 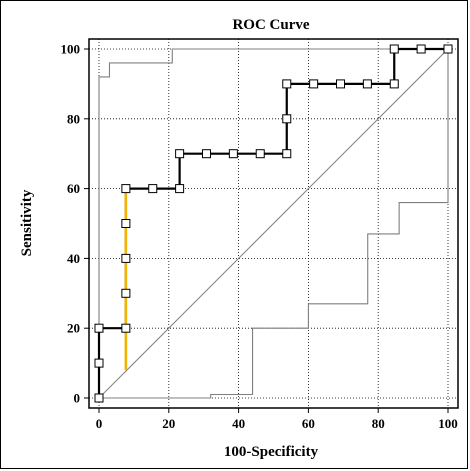 I want to click on y-tick-label: 80, so click(x=73, y=118).